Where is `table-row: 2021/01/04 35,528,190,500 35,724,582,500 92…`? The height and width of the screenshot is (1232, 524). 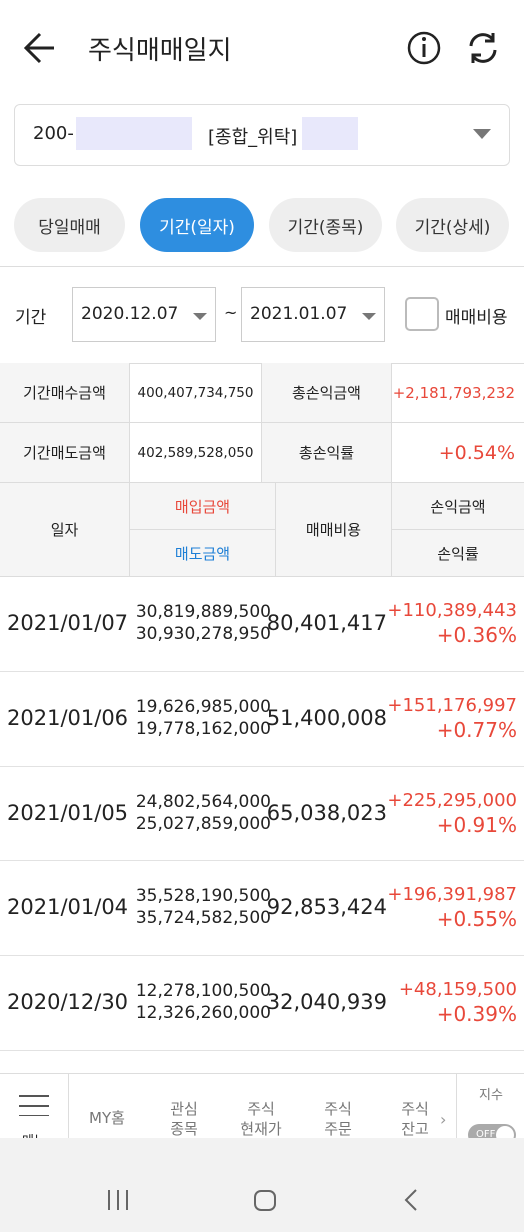
table-row: 2021/01/04 35,528,190,500 35,724,582,500 92… is located at coordinates (262, 909).